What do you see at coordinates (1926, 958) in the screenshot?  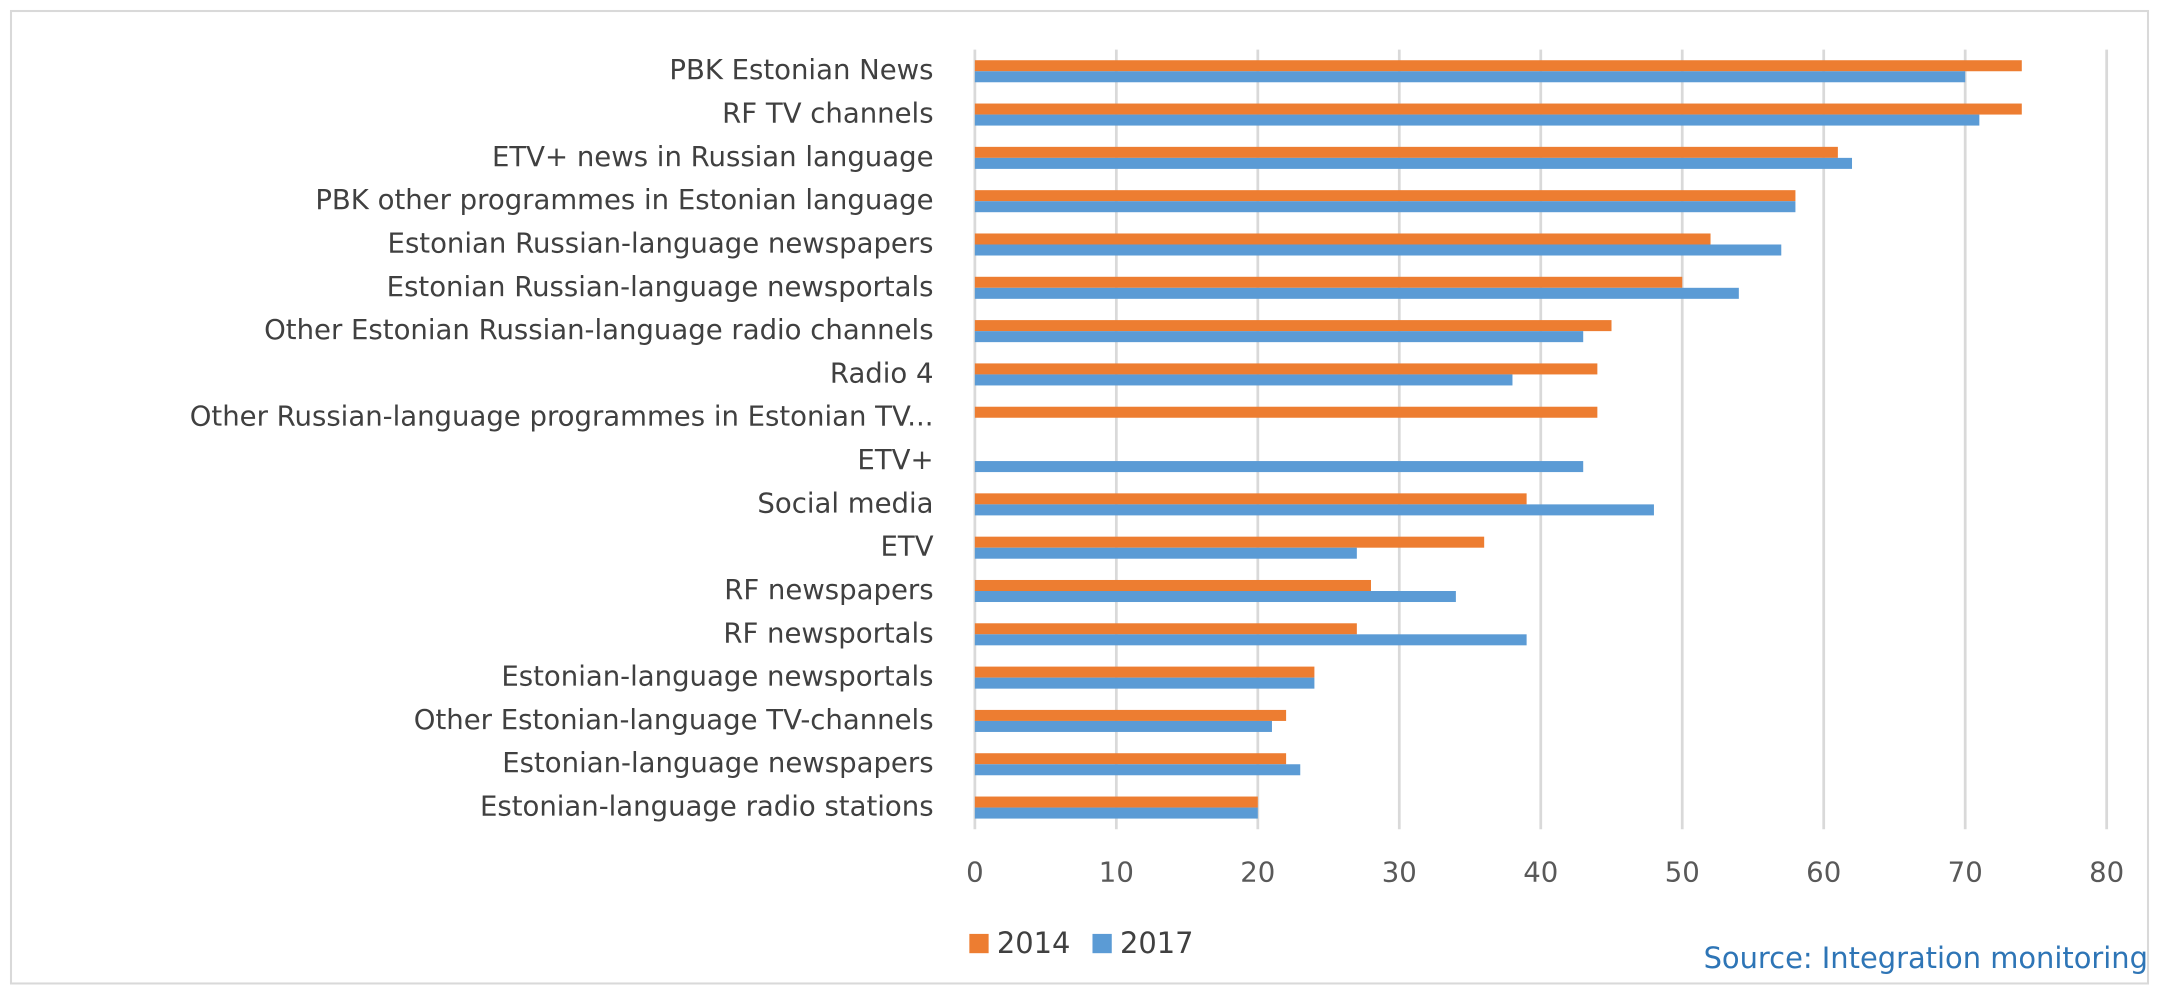 I see `source-note: Source: Integration monitoring` at bounding box center [1926, 958].